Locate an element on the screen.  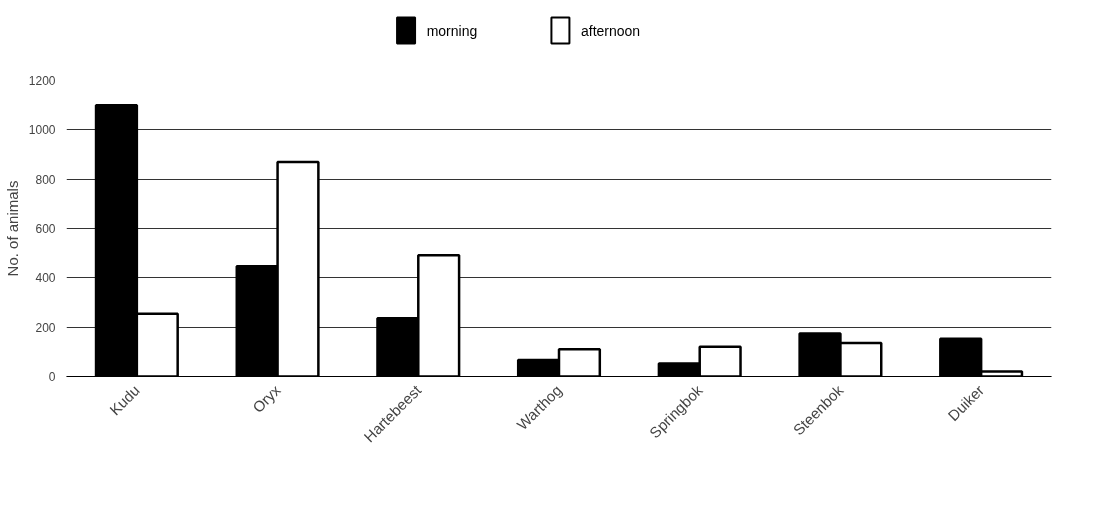
legend-label: morning is located at coordinates (452, 30).